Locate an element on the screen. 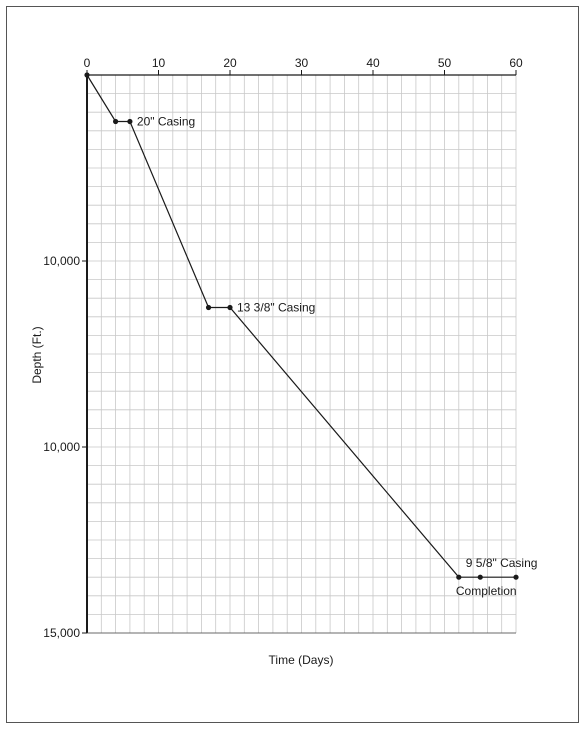 Image resolution: width=587 pixels, height=731 pixels. annotation-label: 20" Casing is located at coordinates (166, 122).